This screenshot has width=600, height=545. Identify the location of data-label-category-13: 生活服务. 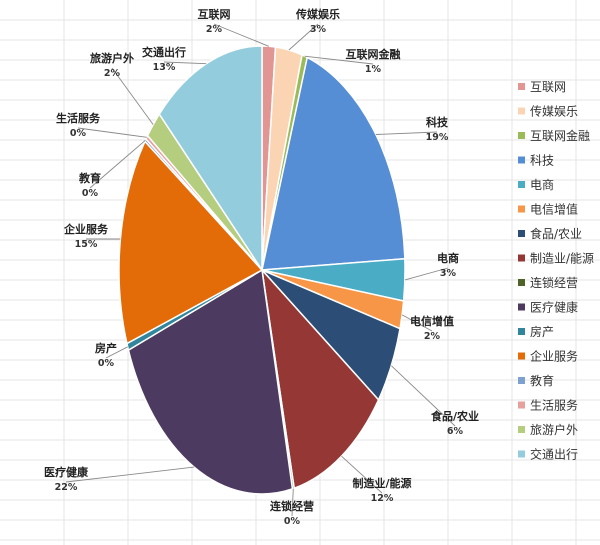
(78, 118).